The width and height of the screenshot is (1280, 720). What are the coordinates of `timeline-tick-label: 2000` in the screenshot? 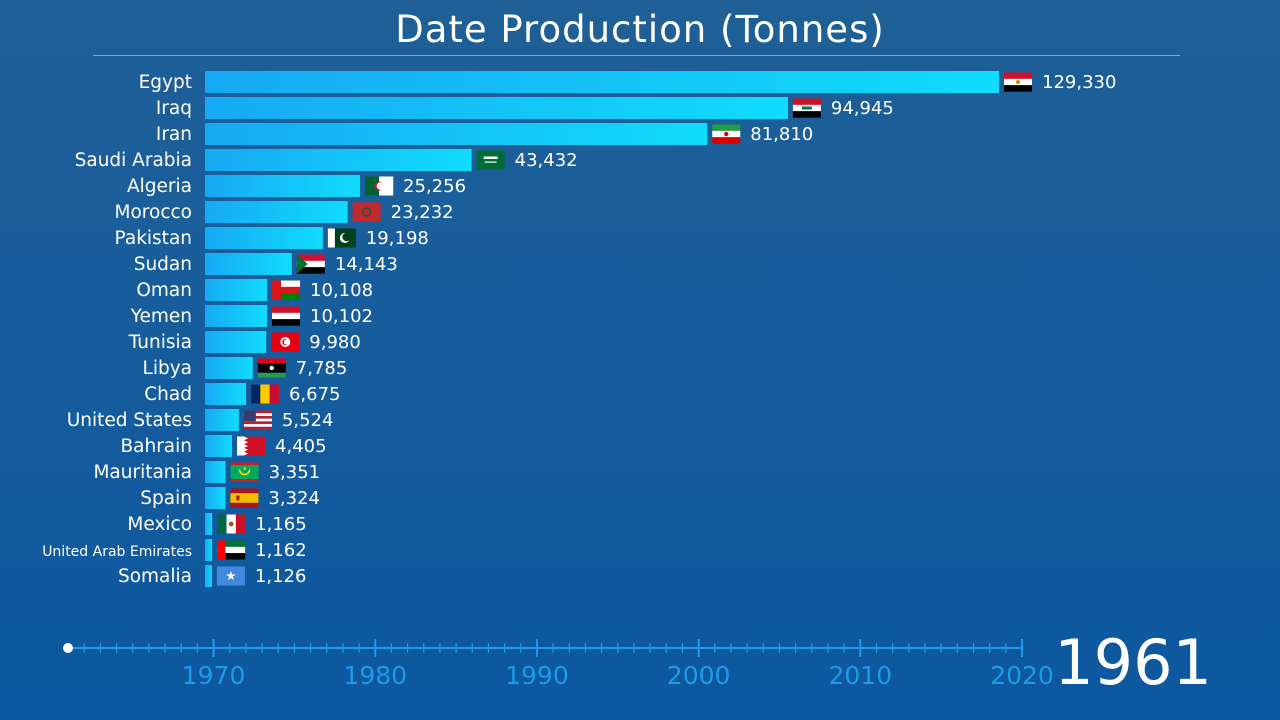 It's located at (699, 675).